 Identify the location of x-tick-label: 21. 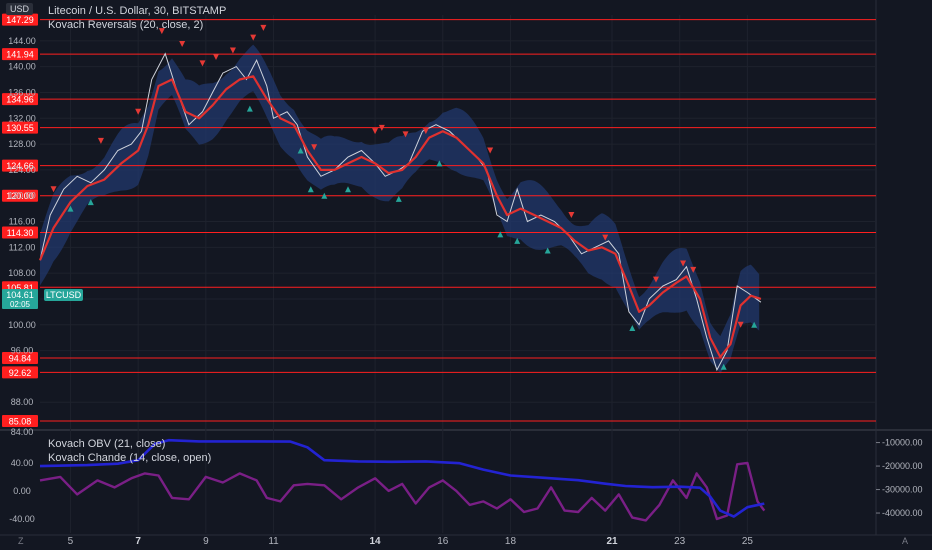
(612, 541).